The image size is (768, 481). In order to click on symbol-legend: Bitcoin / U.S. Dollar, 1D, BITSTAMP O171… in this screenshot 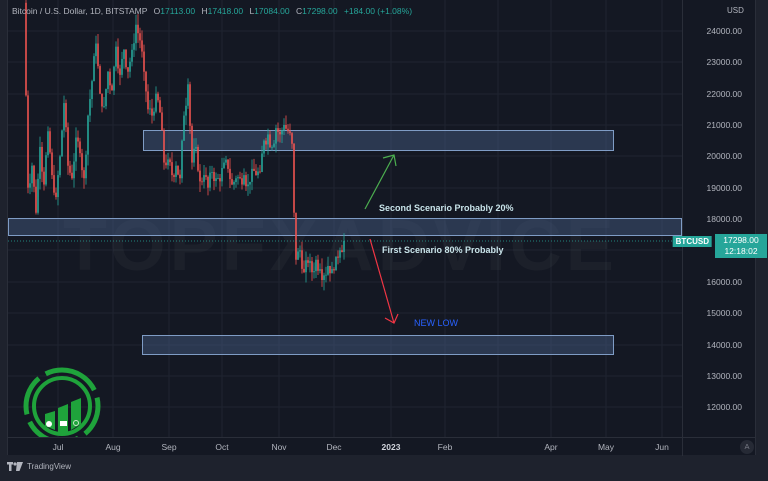, I will do `click(212, 11)`.